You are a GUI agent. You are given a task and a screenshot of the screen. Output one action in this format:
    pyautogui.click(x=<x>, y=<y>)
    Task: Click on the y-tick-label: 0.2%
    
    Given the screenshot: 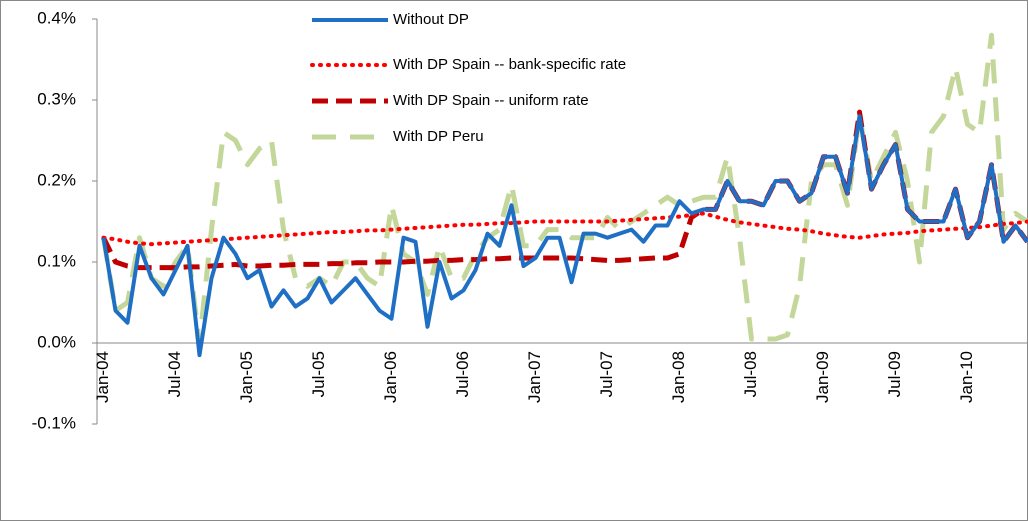 What is the action you would take?
    pyautogui.click(x=56, y=179)
    